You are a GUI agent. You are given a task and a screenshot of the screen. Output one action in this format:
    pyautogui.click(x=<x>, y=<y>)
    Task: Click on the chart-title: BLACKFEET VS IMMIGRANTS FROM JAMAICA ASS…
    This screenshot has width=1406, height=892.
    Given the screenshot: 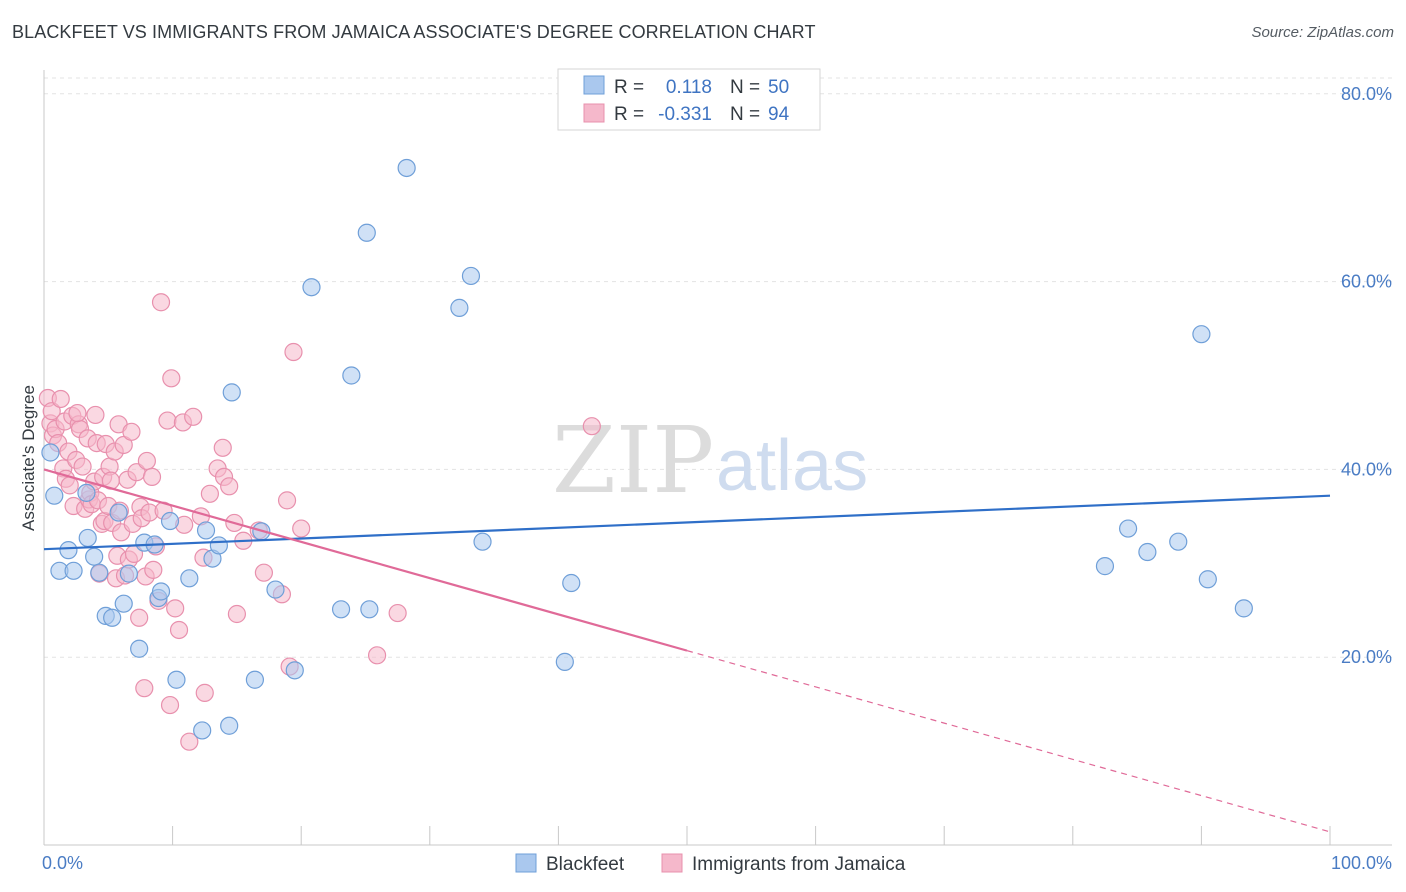 What is the action you would take?
    pyautogui.click(x=414, y=32)
    